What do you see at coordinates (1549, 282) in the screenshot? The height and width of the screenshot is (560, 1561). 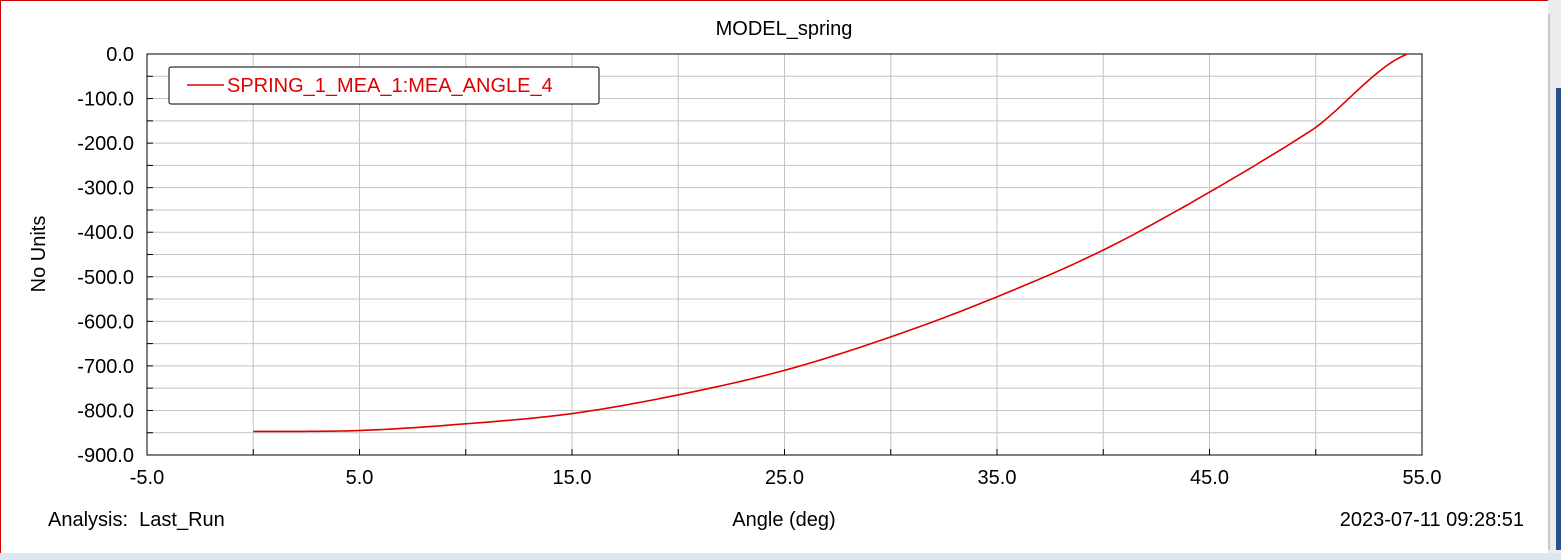 I see `window-right-divider` at bounding box center [1549, 282].